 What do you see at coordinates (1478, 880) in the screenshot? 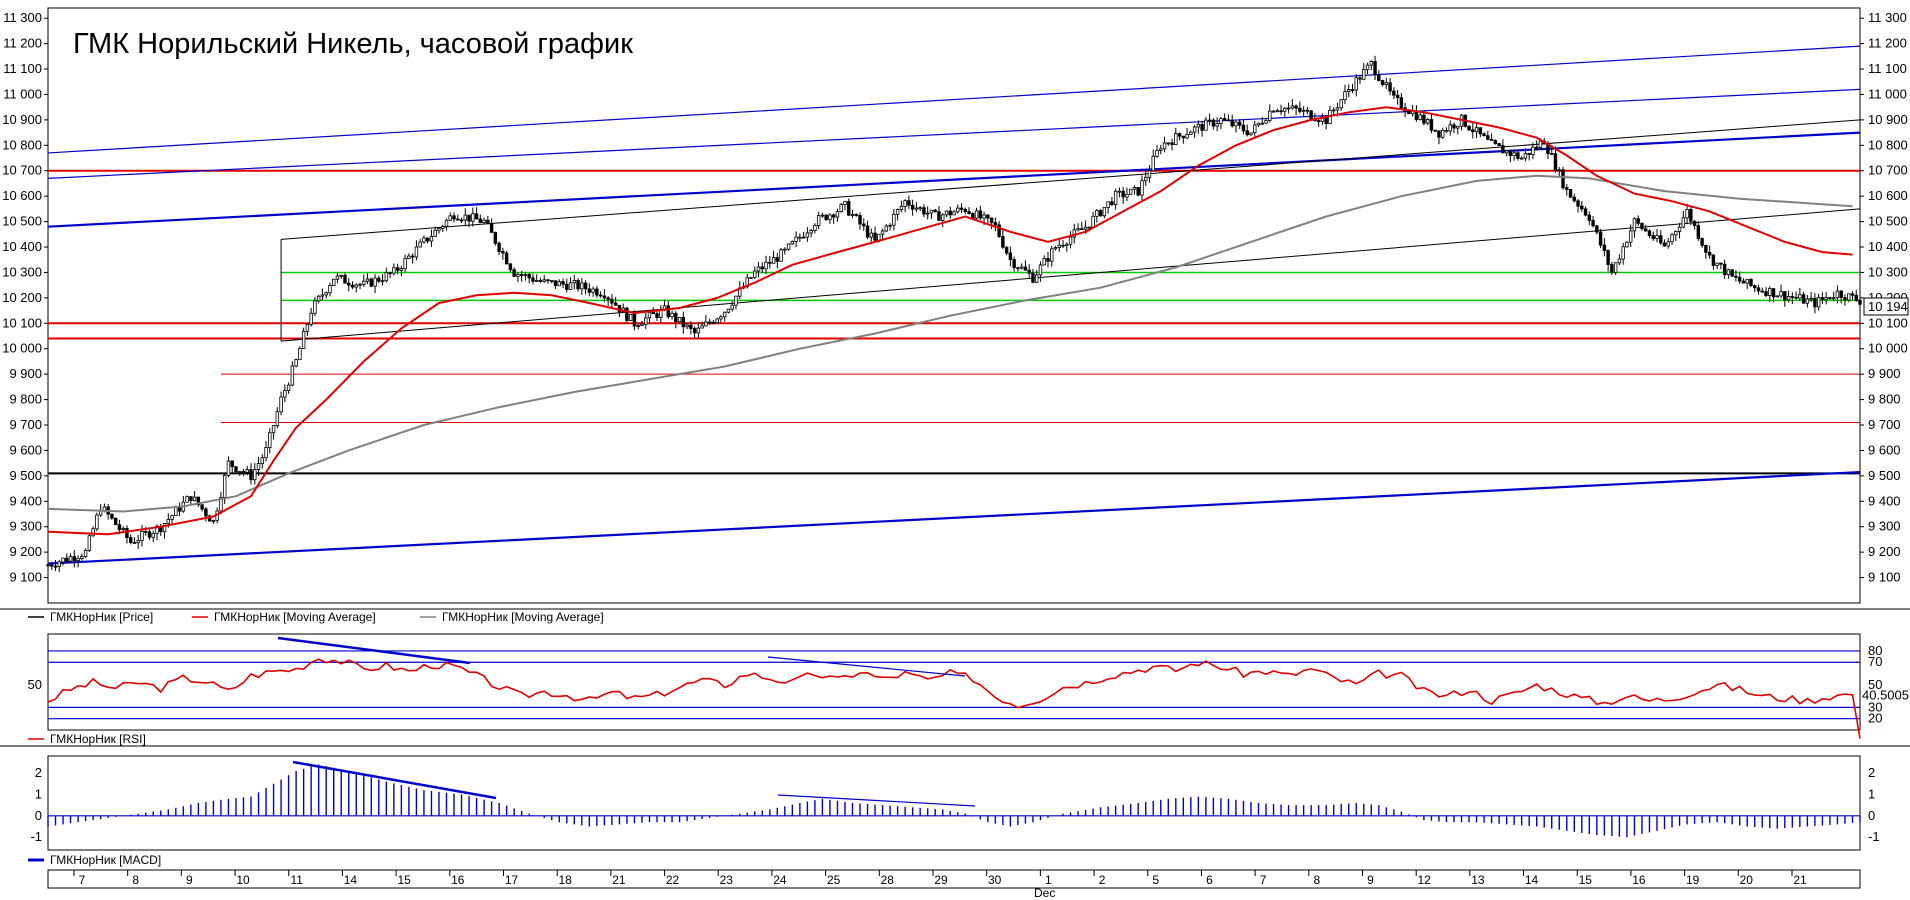
I see `date-tick-label: 13` at bounding box center [1478, 880].